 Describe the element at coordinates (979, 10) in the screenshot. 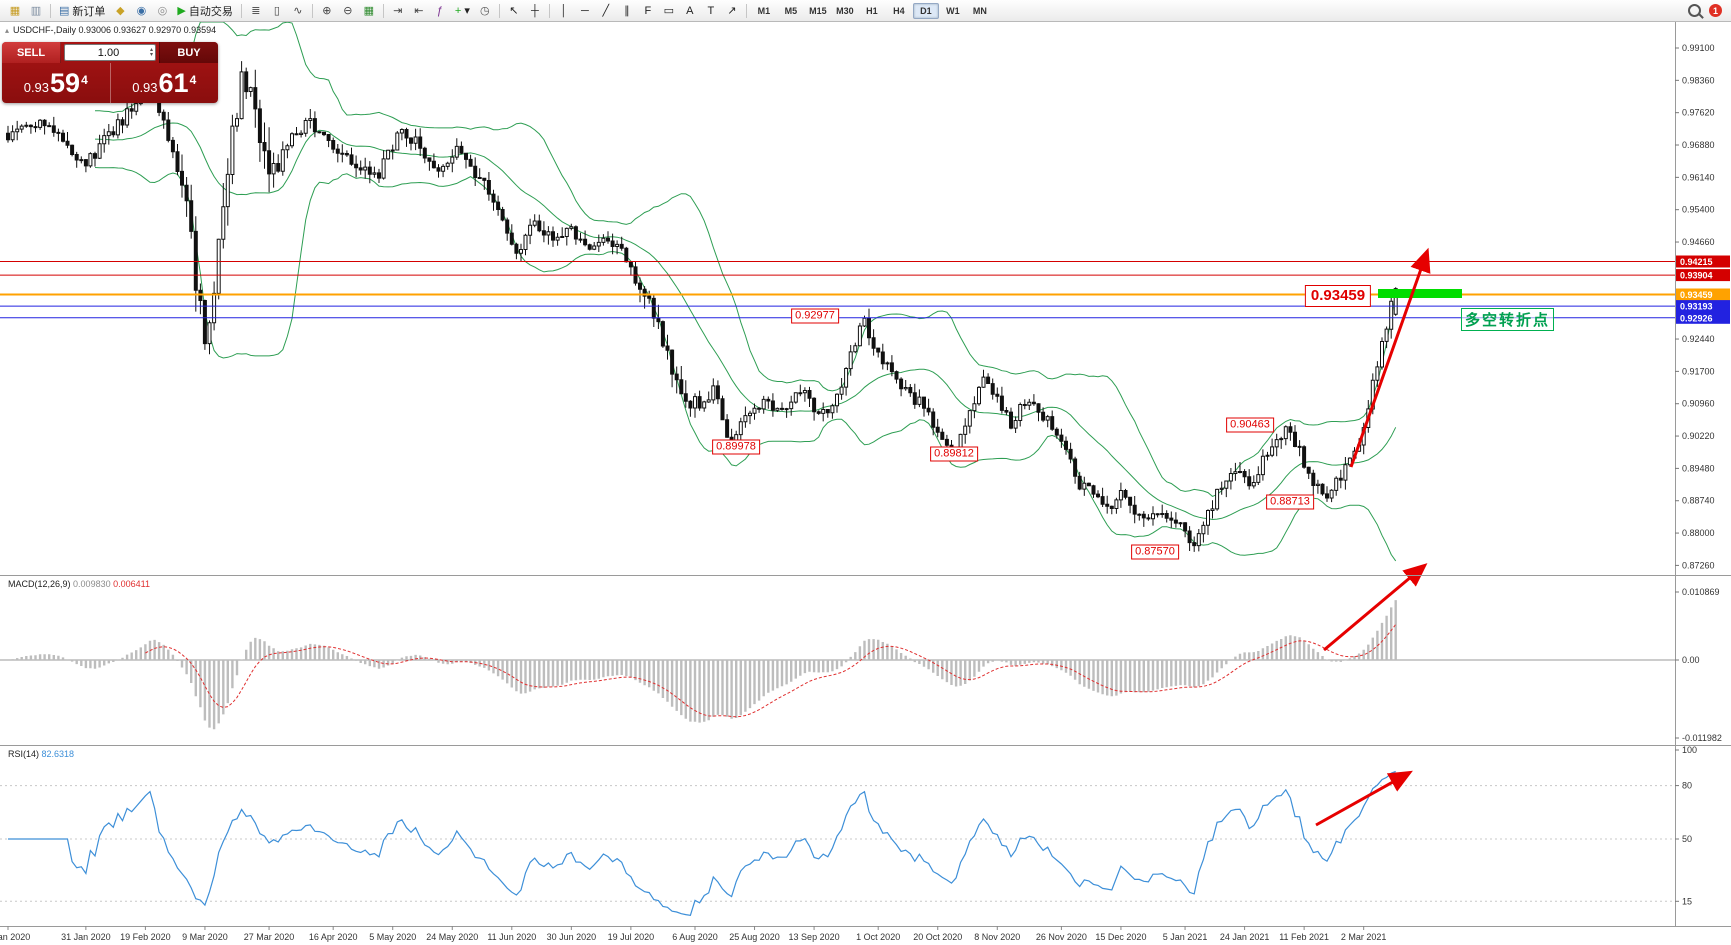

I see `timeframe-mn-button: MN` at that location.